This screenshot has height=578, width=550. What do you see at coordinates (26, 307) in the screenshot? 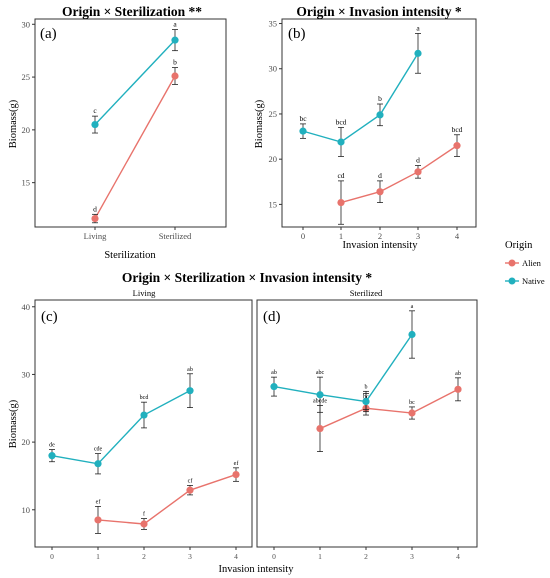
I see `y-tick-label: 40` at bounding box center [26, 307].